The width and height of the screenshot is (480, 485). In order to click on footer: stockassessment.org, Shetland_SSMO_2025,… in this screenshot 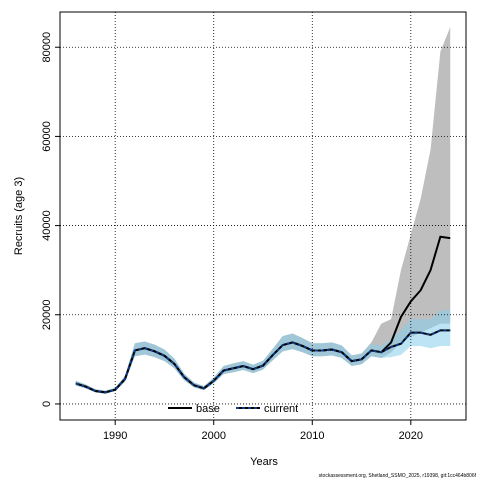, I will do `click(398, 476)`.